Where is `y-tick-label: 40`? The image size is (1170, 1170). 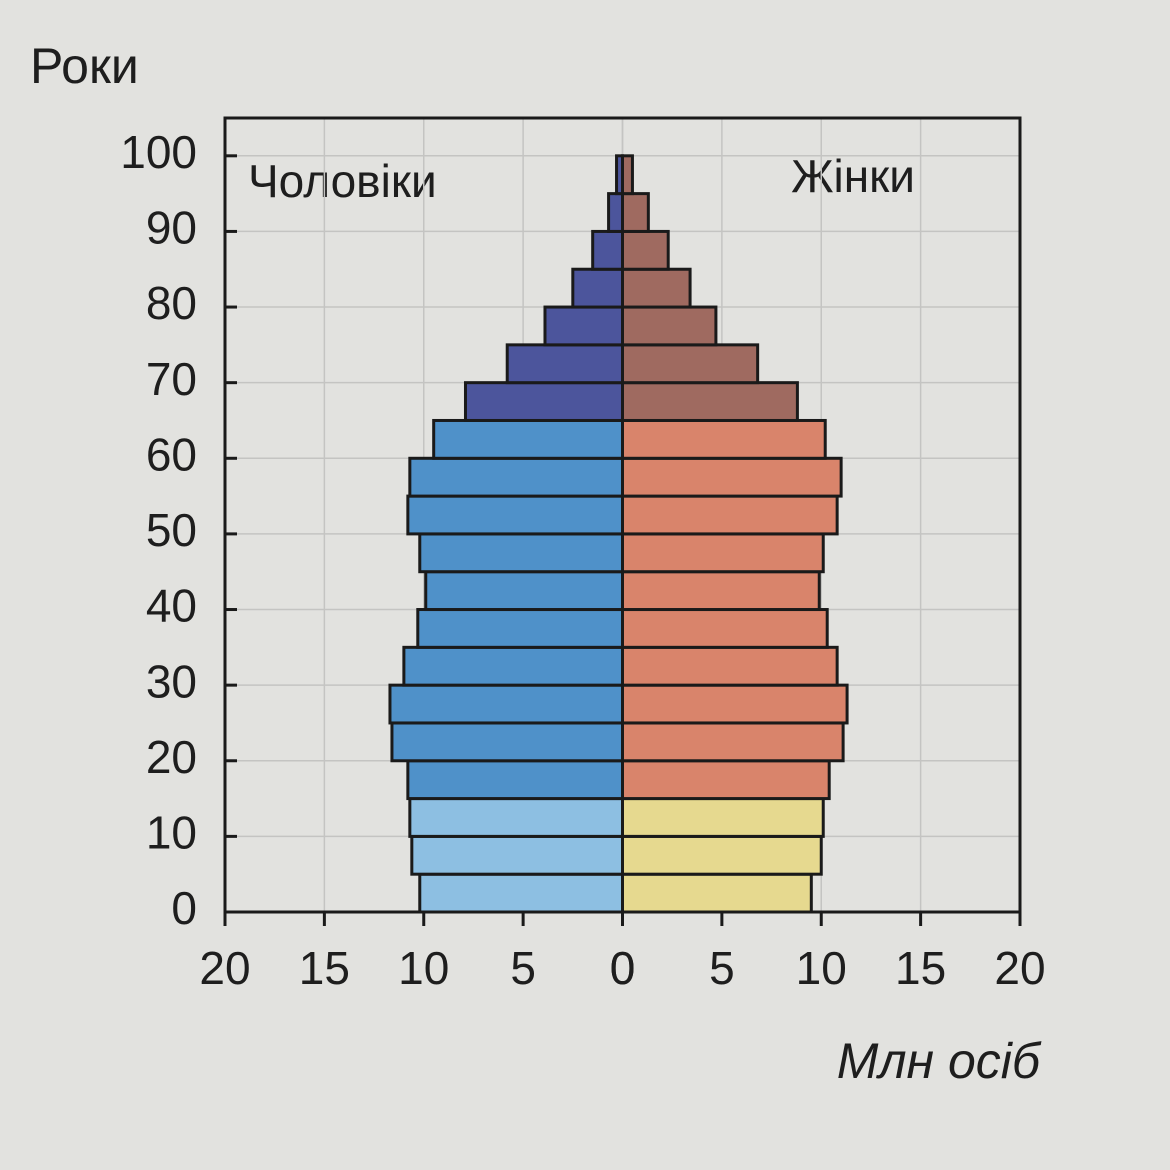 y-tick-label: 40 is located at coordinates (171, 606).